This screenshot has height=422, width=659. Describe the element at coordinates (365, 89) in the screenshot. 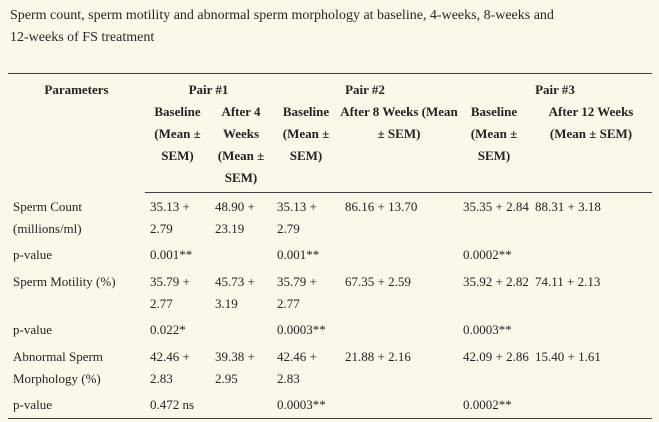

I see `column-header-pair-2: Pair #2` at that location.